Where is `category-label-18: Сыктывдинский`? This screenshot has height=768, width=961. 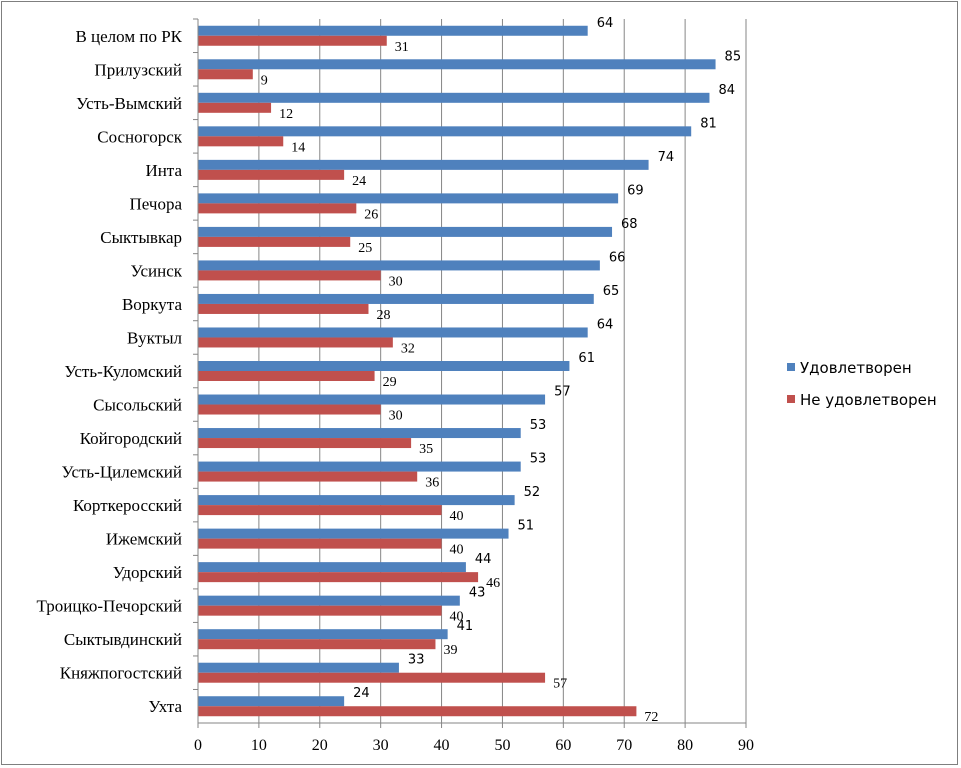
category-label-18: Сыктывдинский is located at coordinates (123, 639).